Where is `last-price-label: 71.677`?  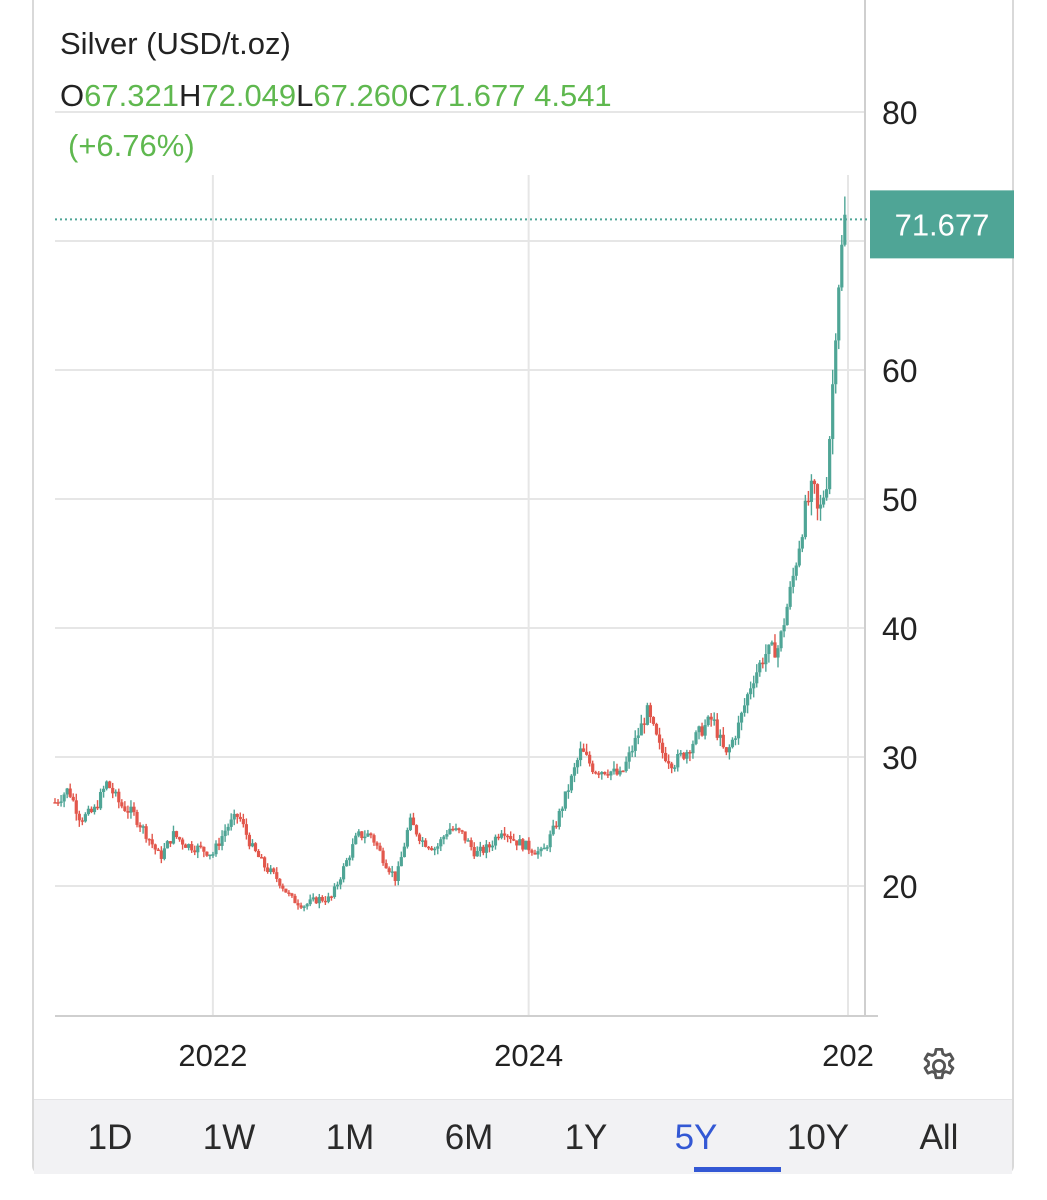
last-price-label: 71.677 is located at coordinates (942, 224).